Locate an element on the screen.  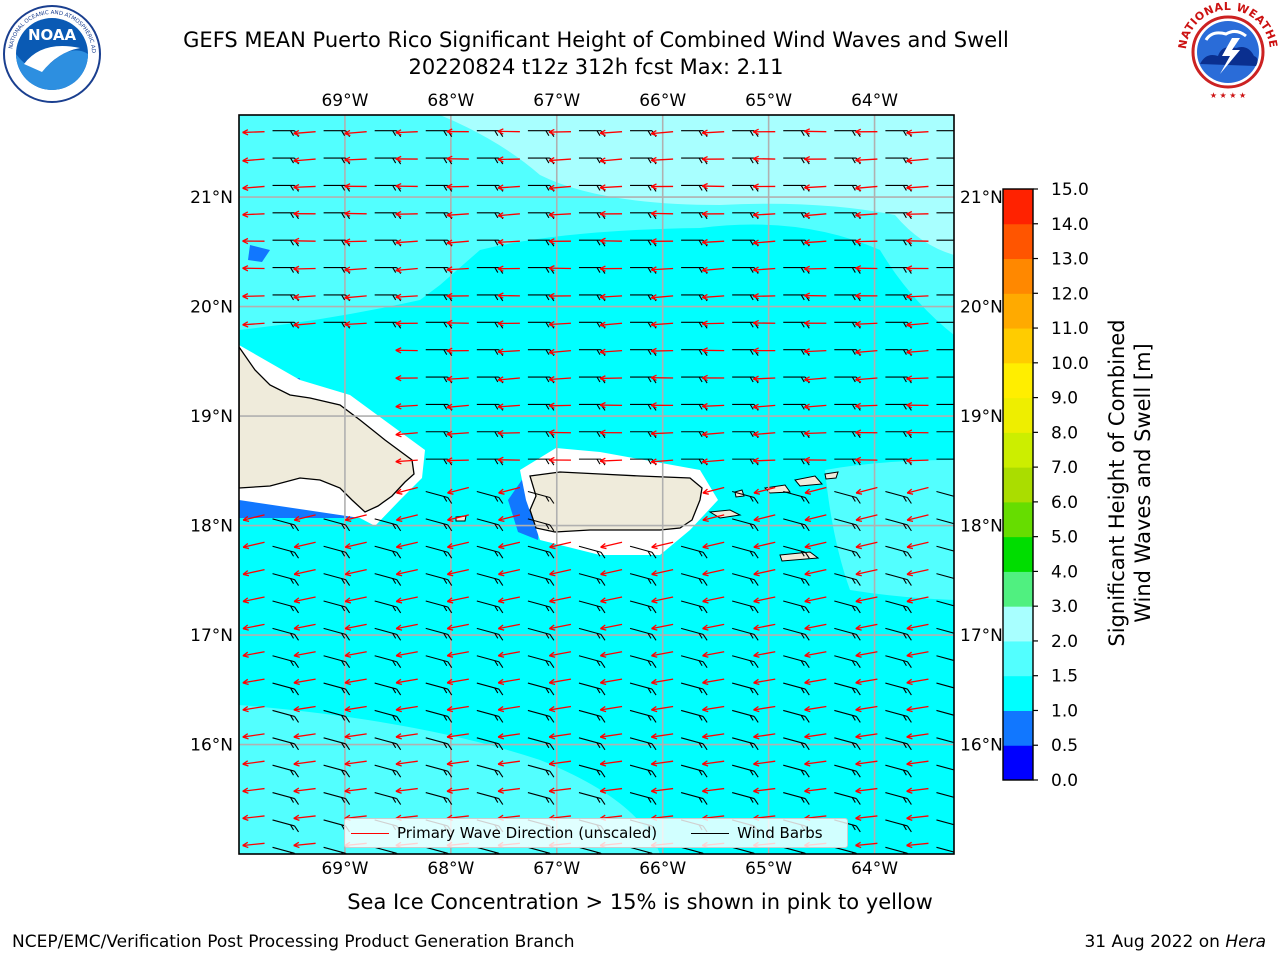
lat-tick-label: 17°N is located at coordinates (211, 636).